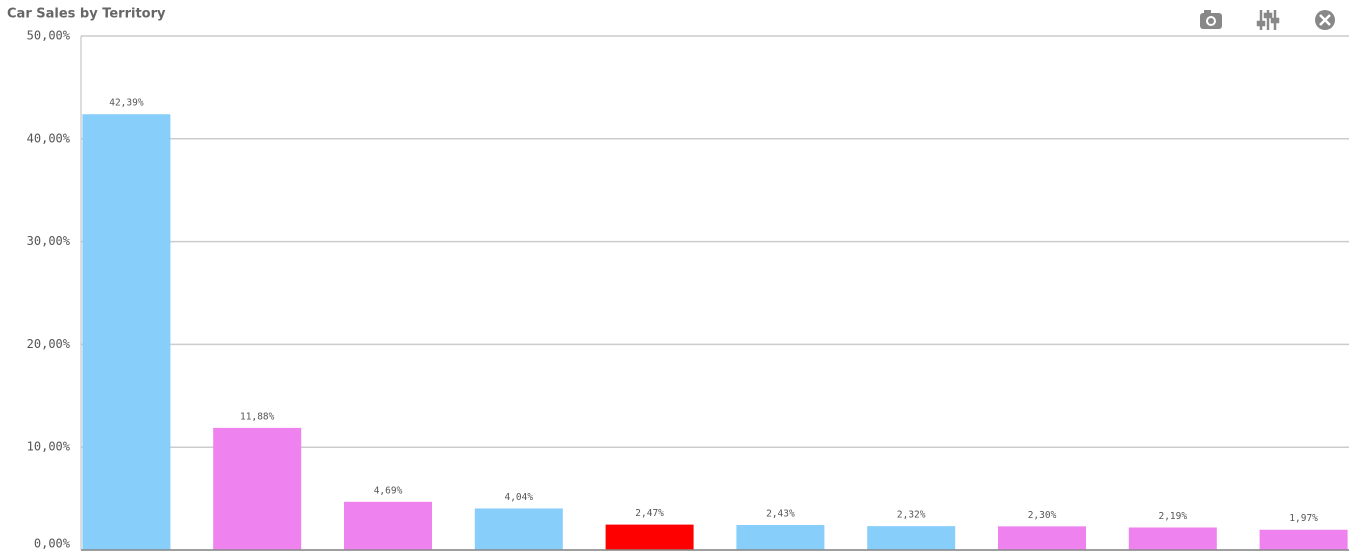 The image size is (1357, 557). Describe the element at coordinates (649, 513) in the screenshot. I see `value-label: 2,47%` at that location.